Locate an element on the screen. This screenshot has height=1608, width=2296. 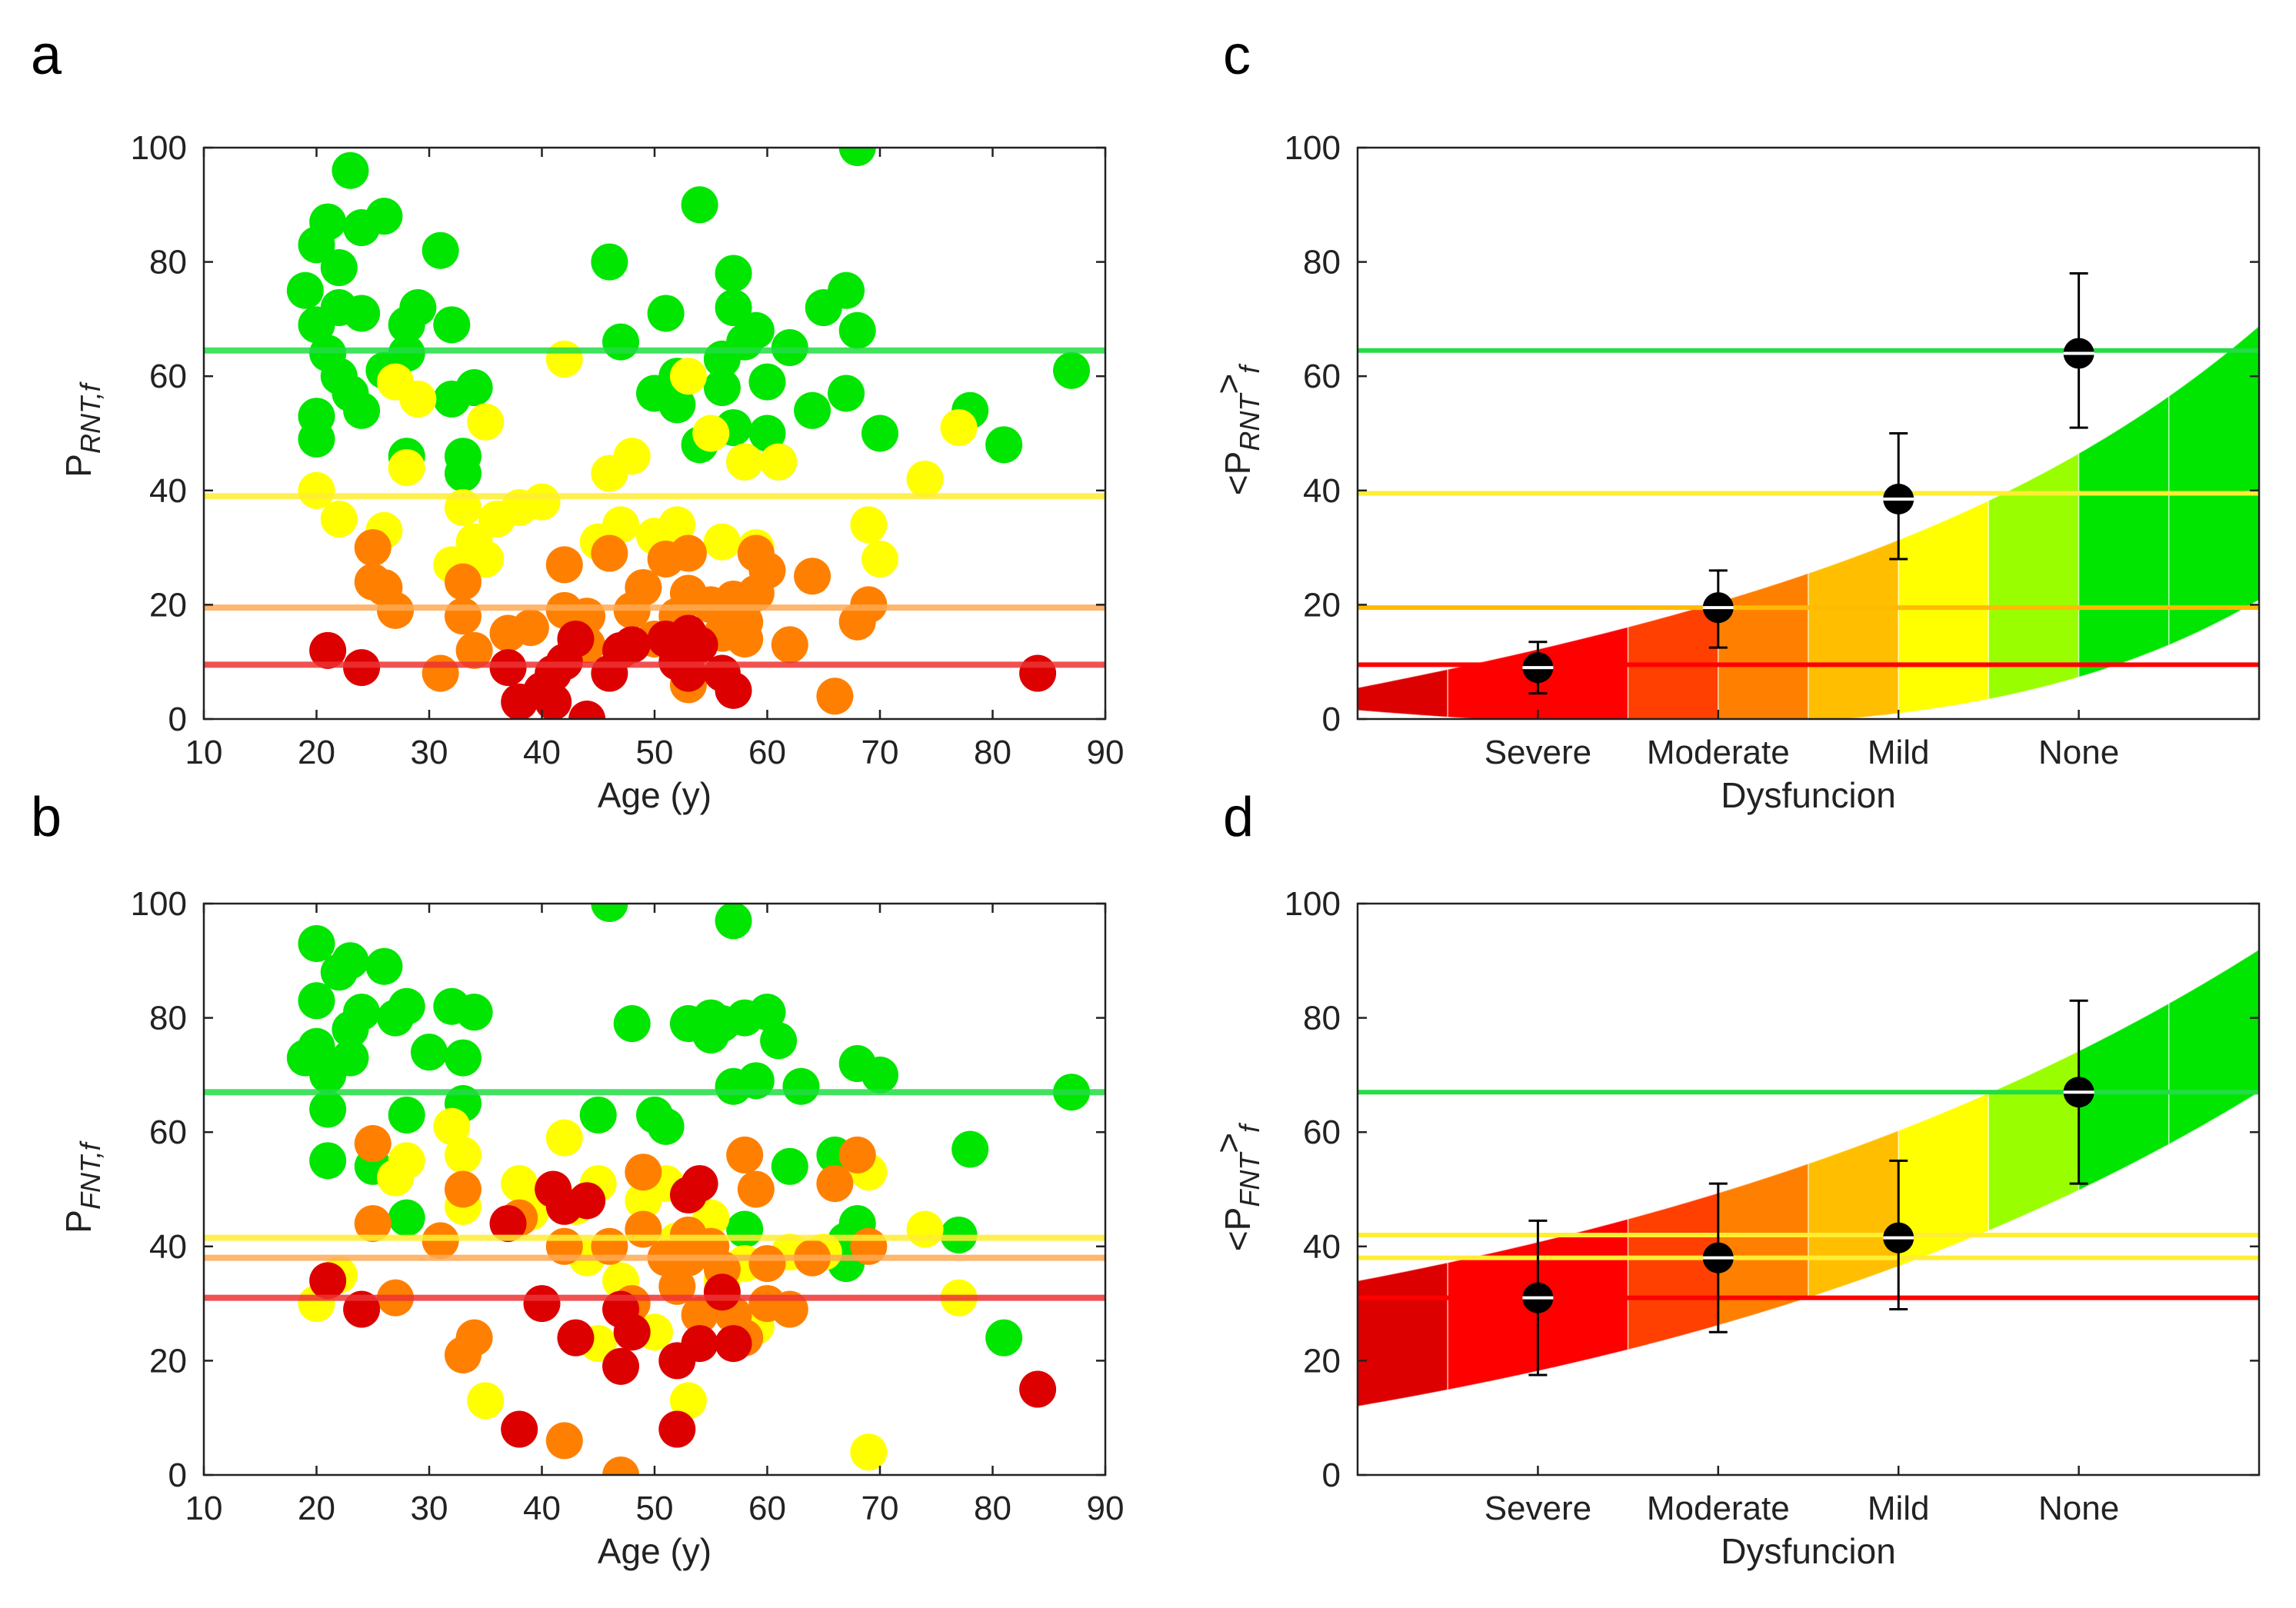
y-tick-label: 80 is located at coordinates (168, 1019).